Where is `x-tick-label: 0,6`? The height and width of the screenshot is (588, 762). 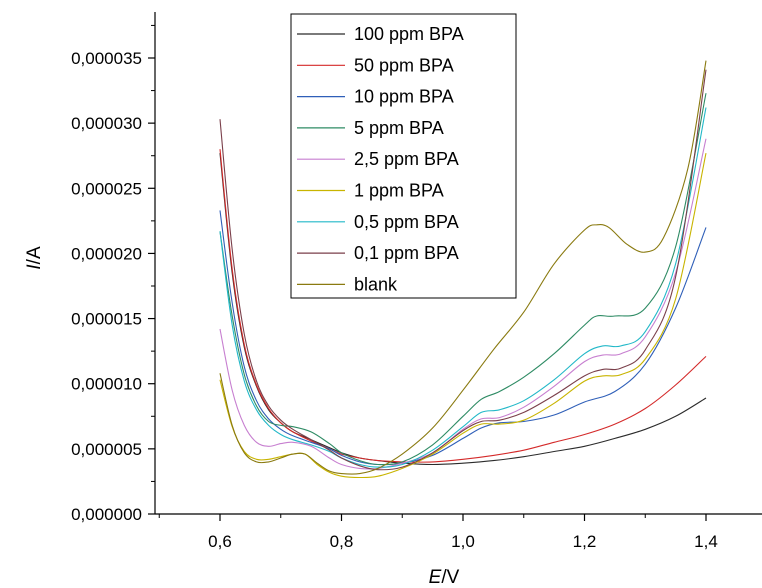 x-tick-label: 0,6 is located at coordinates (220, 541).